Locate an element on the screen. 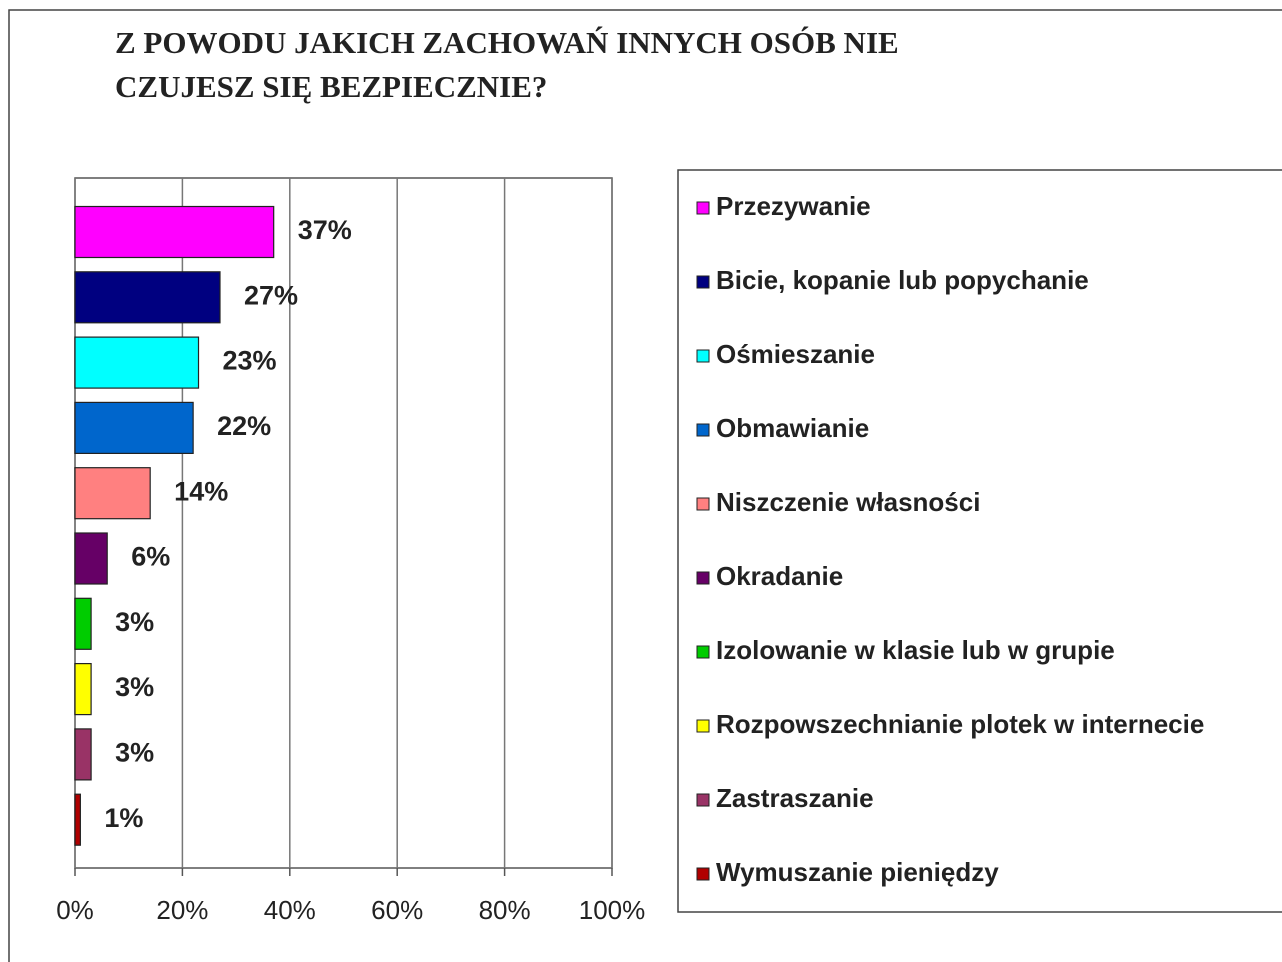  value-label: 27% is located at coordinates (271, 295).